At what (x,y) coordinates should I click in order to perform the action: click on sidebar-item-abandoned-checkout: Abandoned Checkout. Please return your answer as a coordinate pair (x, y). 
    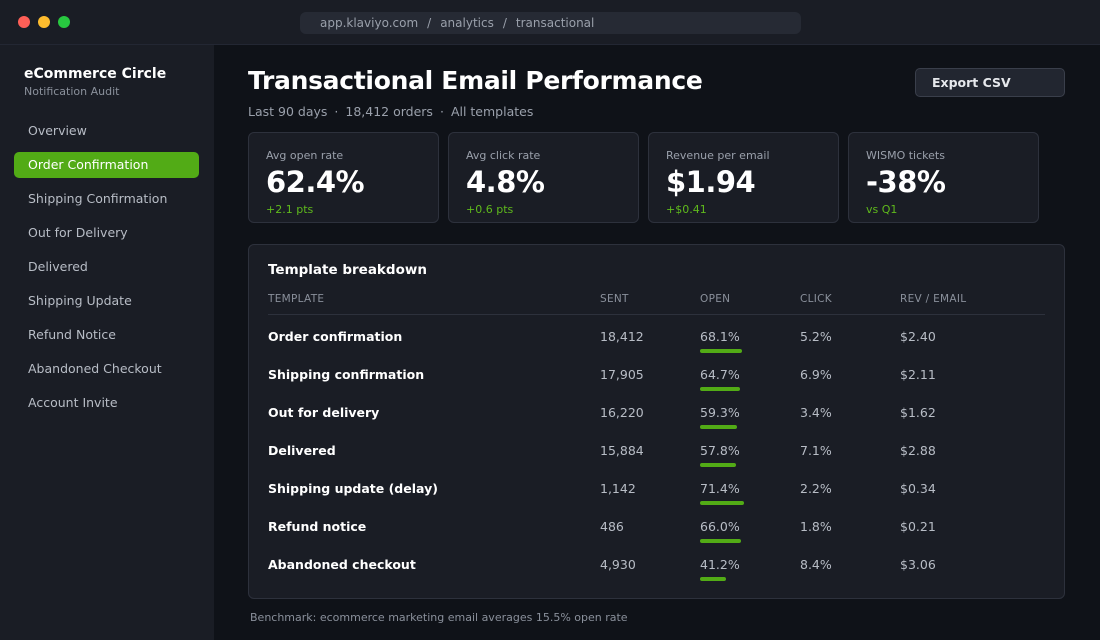
    Looking at the image, I should click on (95, 368).